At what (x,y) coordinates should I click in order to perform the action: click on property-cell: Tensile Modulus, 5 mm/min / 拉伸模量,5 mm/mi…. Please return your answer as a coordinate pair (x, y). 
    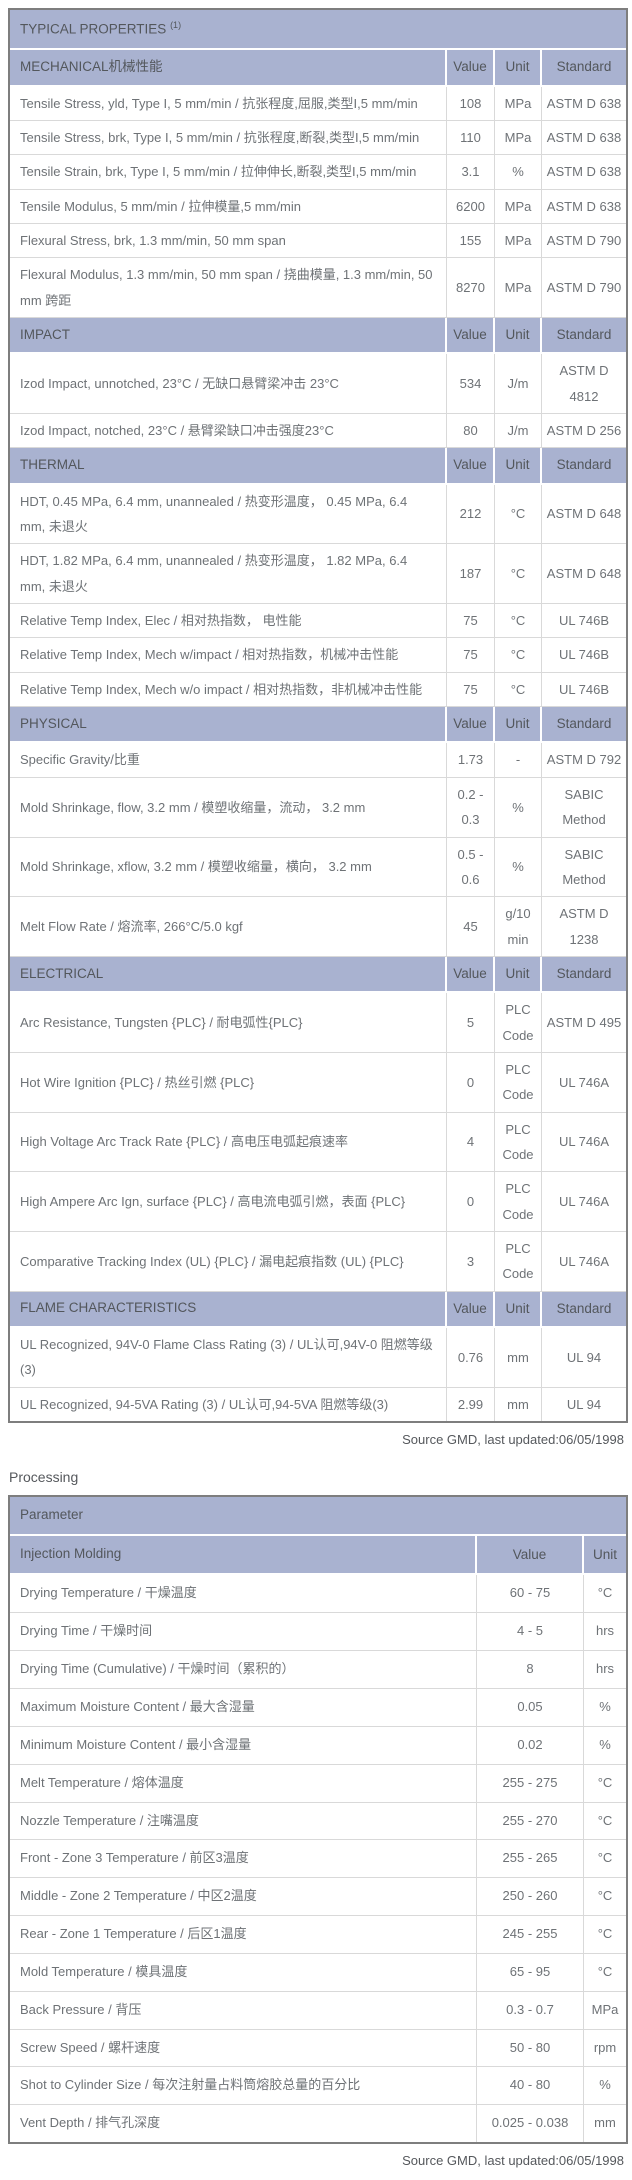
    Looking at the image, I should click on (228, 207).